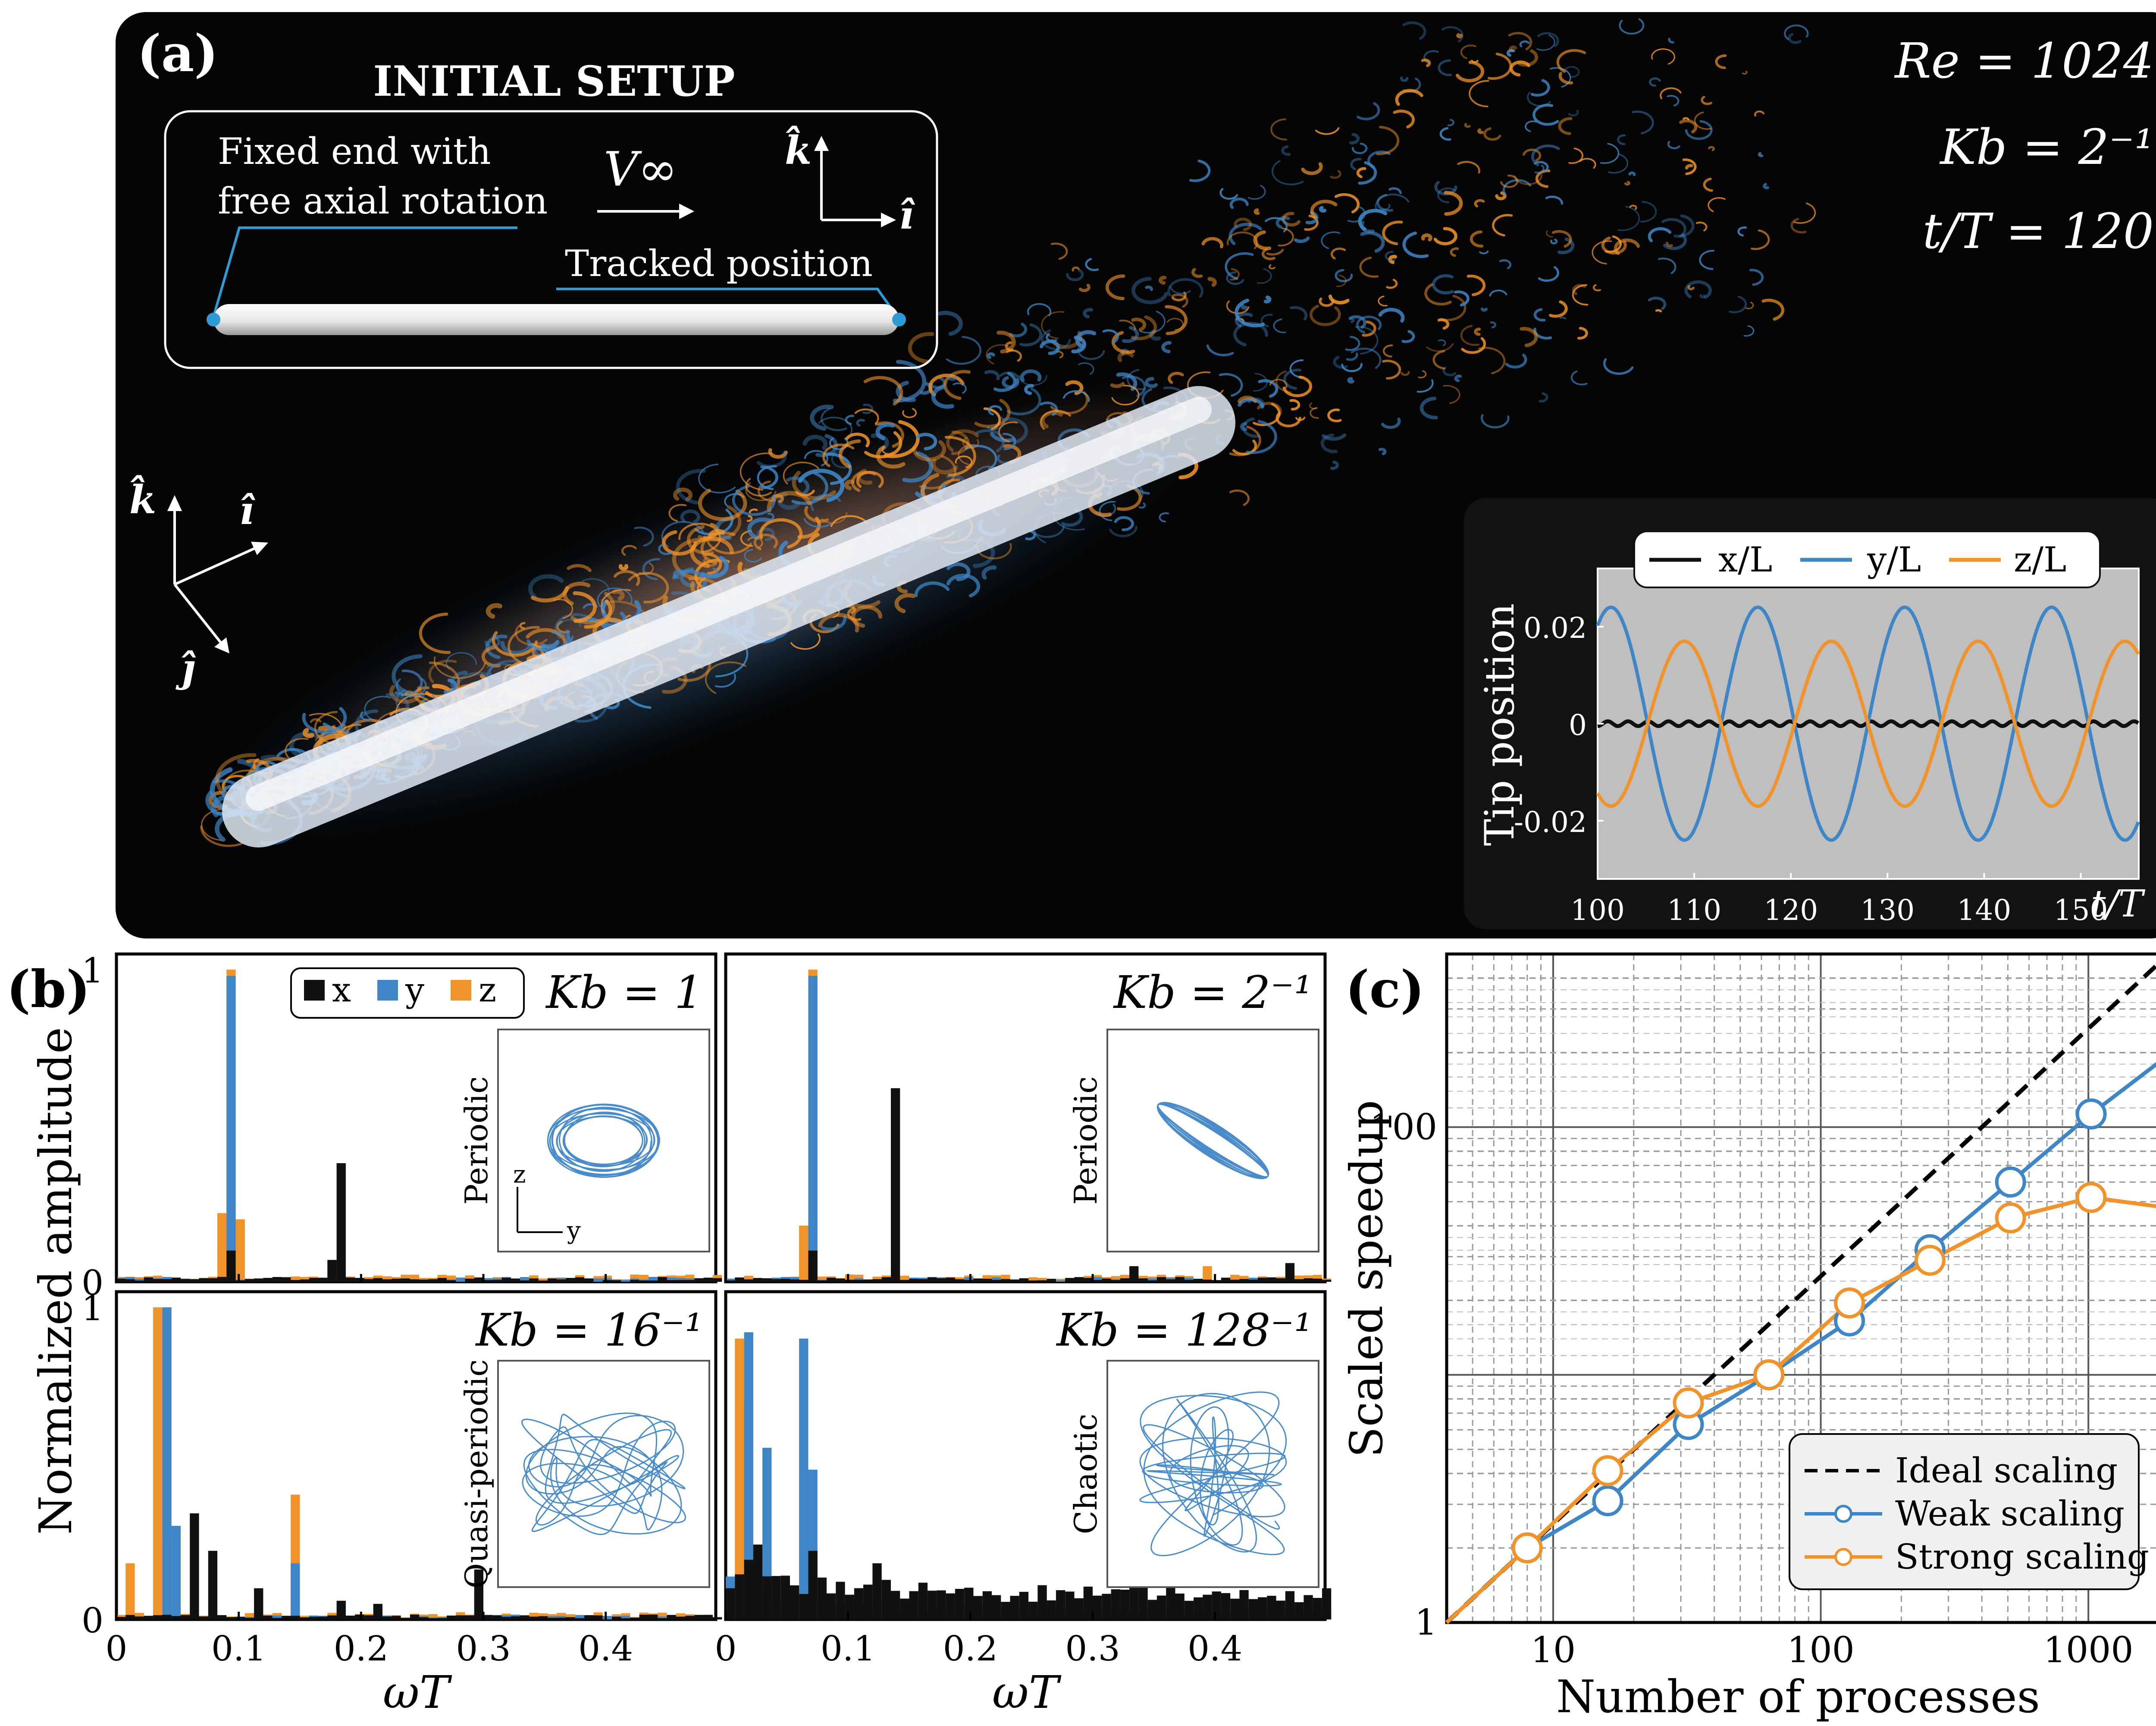 Image resolution: width=2156 pixels, height=1726 pixels. I want to click on tip-legend-x: x/L, so click(1745, 560).